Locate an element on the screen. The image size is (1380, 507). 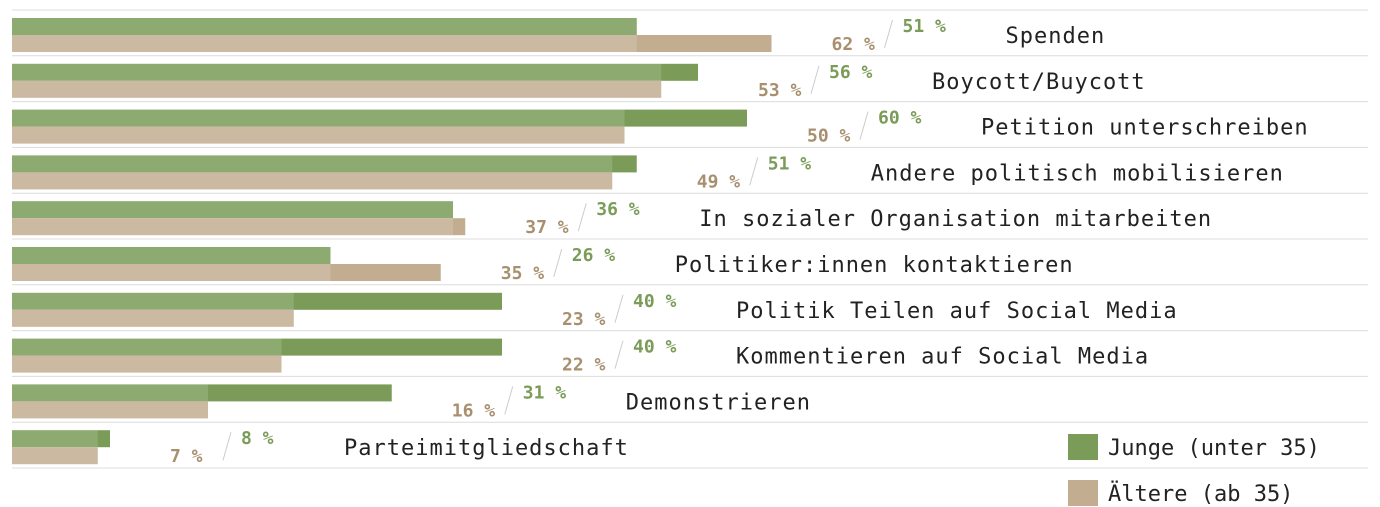
category-label: Demonstrieren is located at coordinates (718, 402).